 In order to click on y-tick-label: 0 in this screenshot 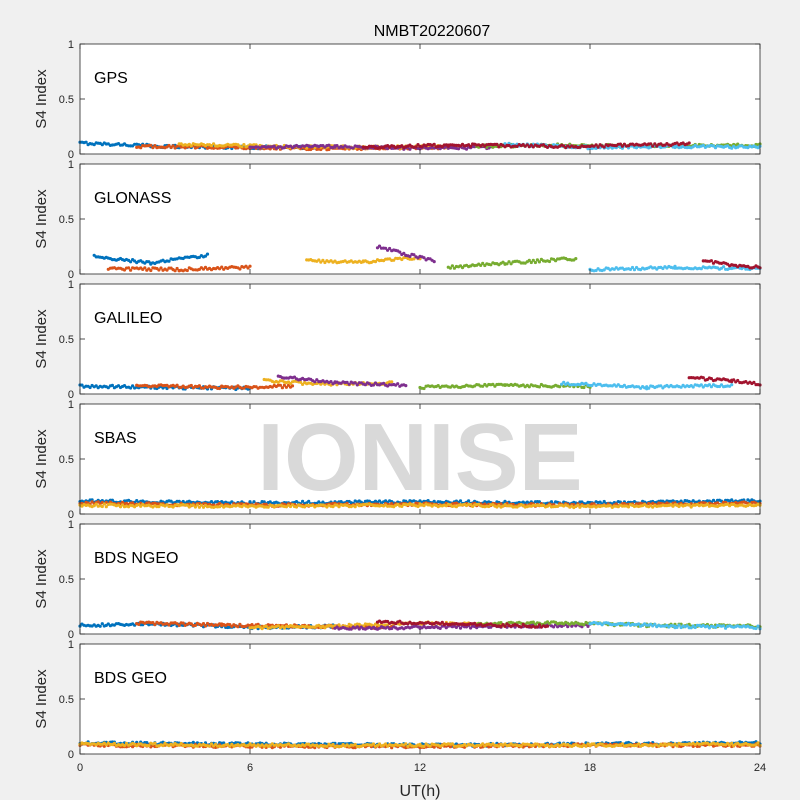, I will do `click(71, 755)`.